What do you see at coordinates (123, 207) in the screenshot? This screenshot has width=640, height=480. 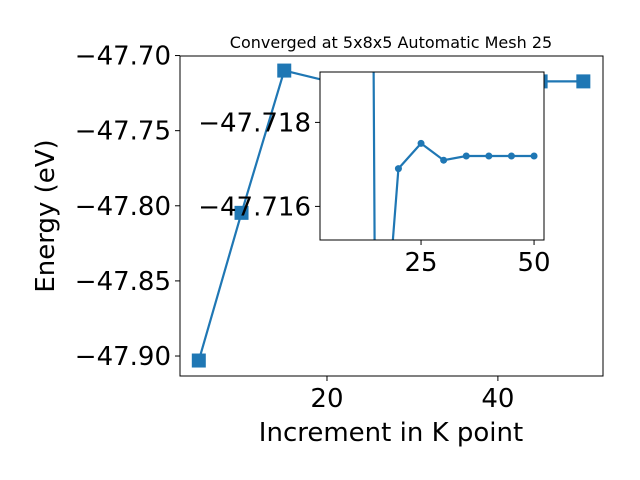 I see `y-tick-label: −47.80` at bounding box center [123, 207].